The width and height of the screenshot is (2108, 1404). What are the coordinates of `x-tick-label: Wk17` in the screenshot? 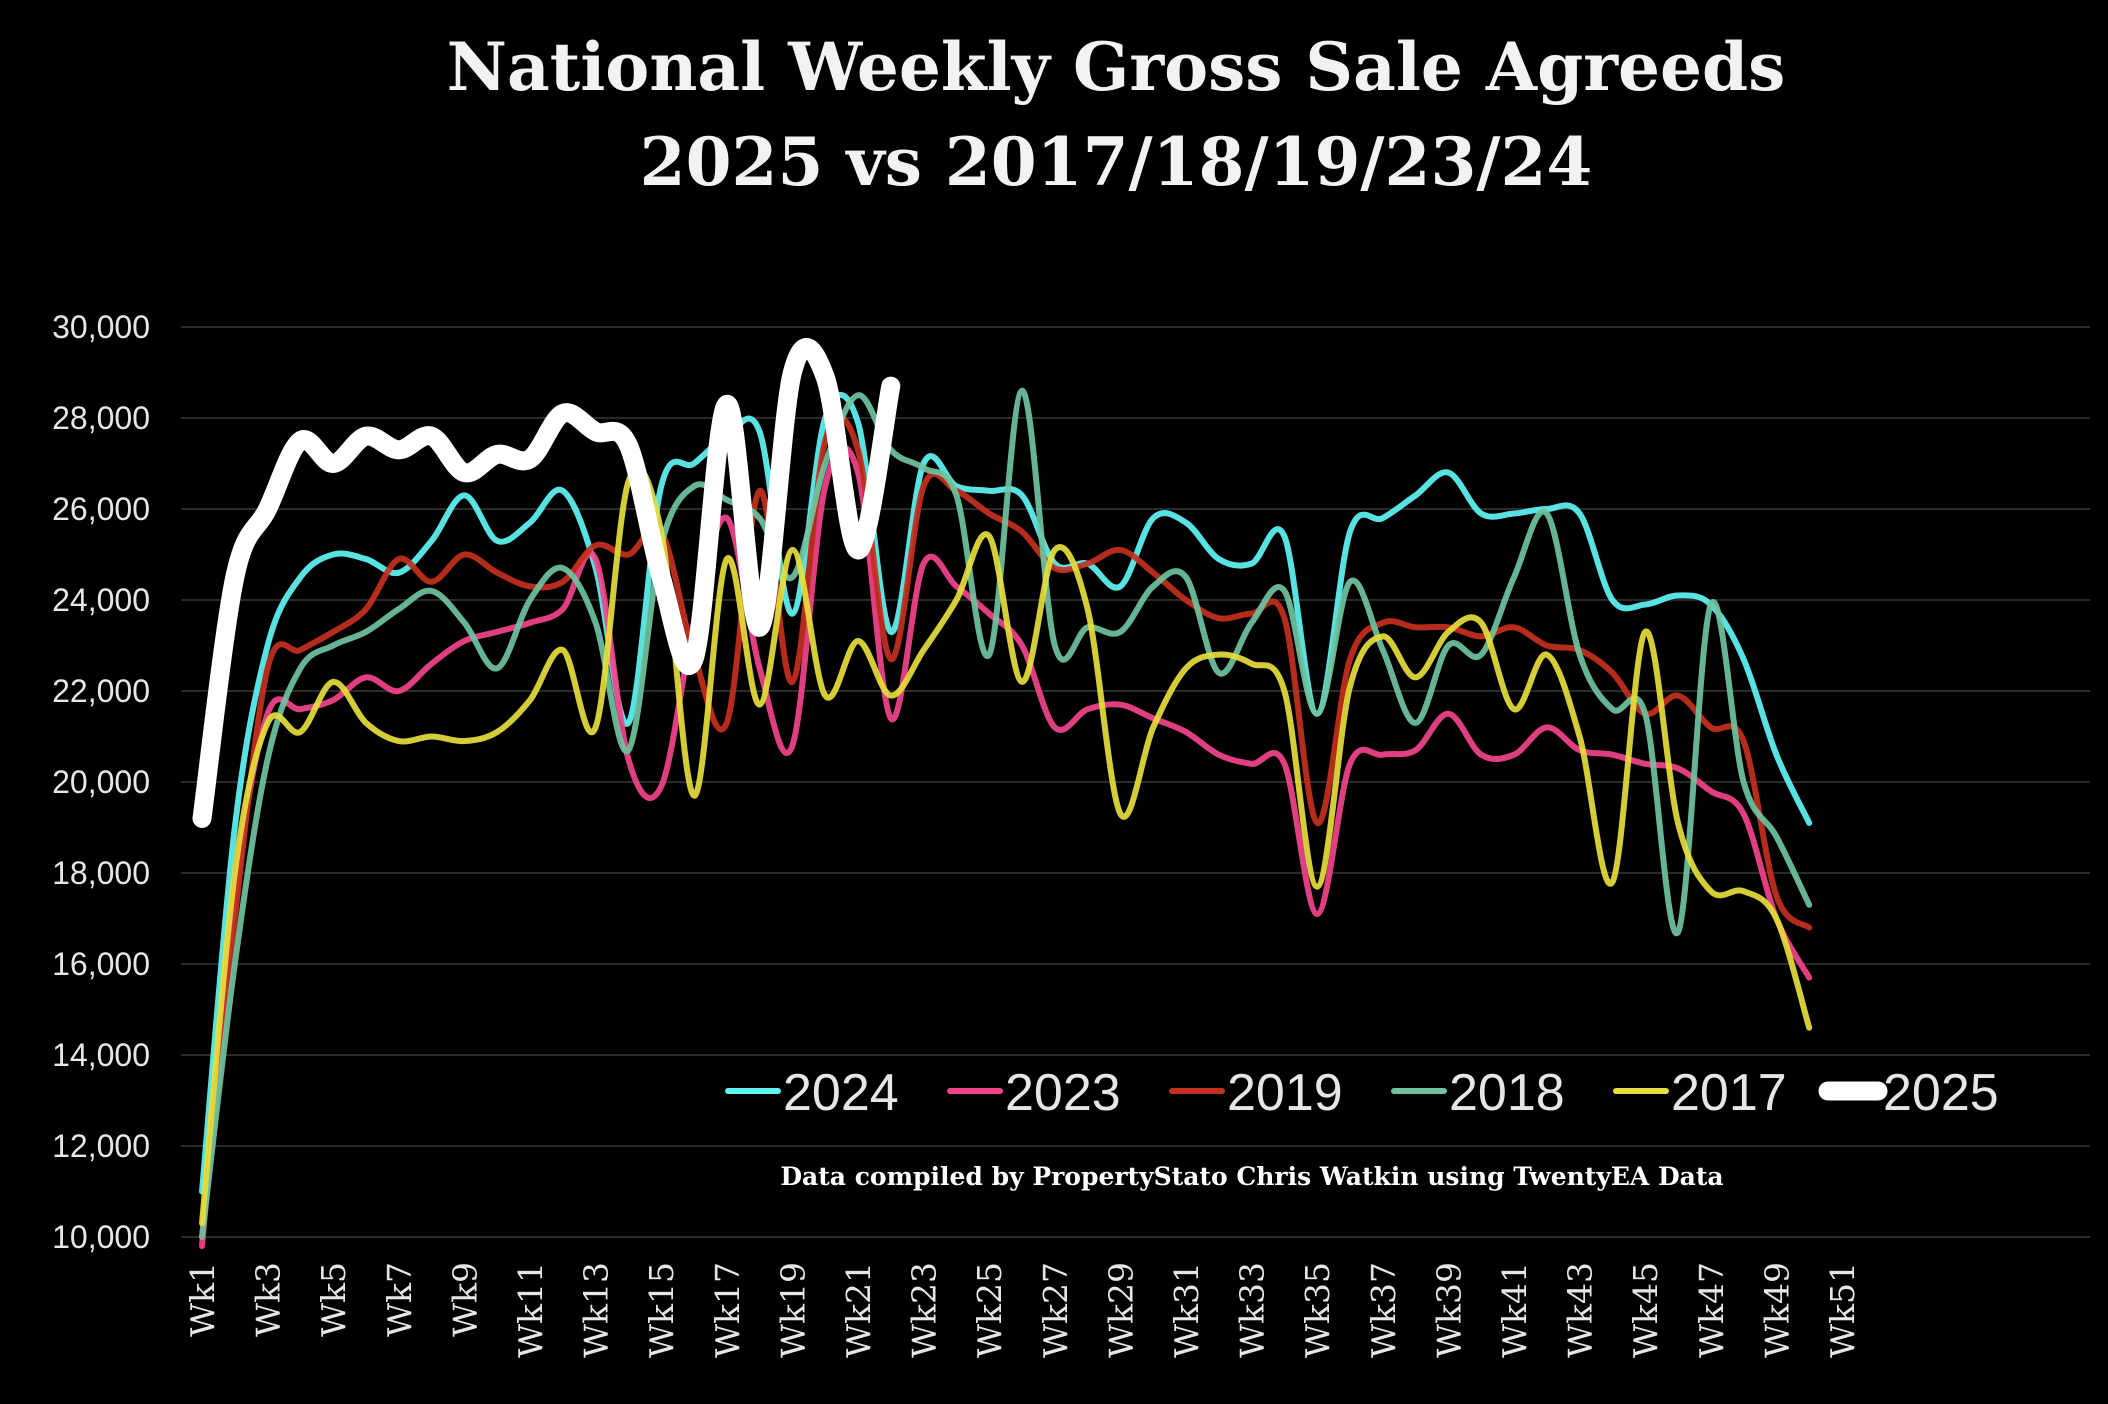 It's located at (727, 1310).